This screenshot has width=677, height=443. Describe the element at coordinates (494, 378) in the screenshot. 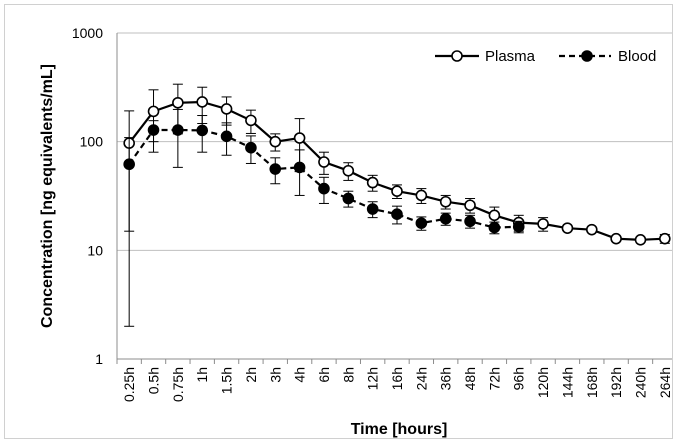

I see `x-tick-label: 72h` at that location.